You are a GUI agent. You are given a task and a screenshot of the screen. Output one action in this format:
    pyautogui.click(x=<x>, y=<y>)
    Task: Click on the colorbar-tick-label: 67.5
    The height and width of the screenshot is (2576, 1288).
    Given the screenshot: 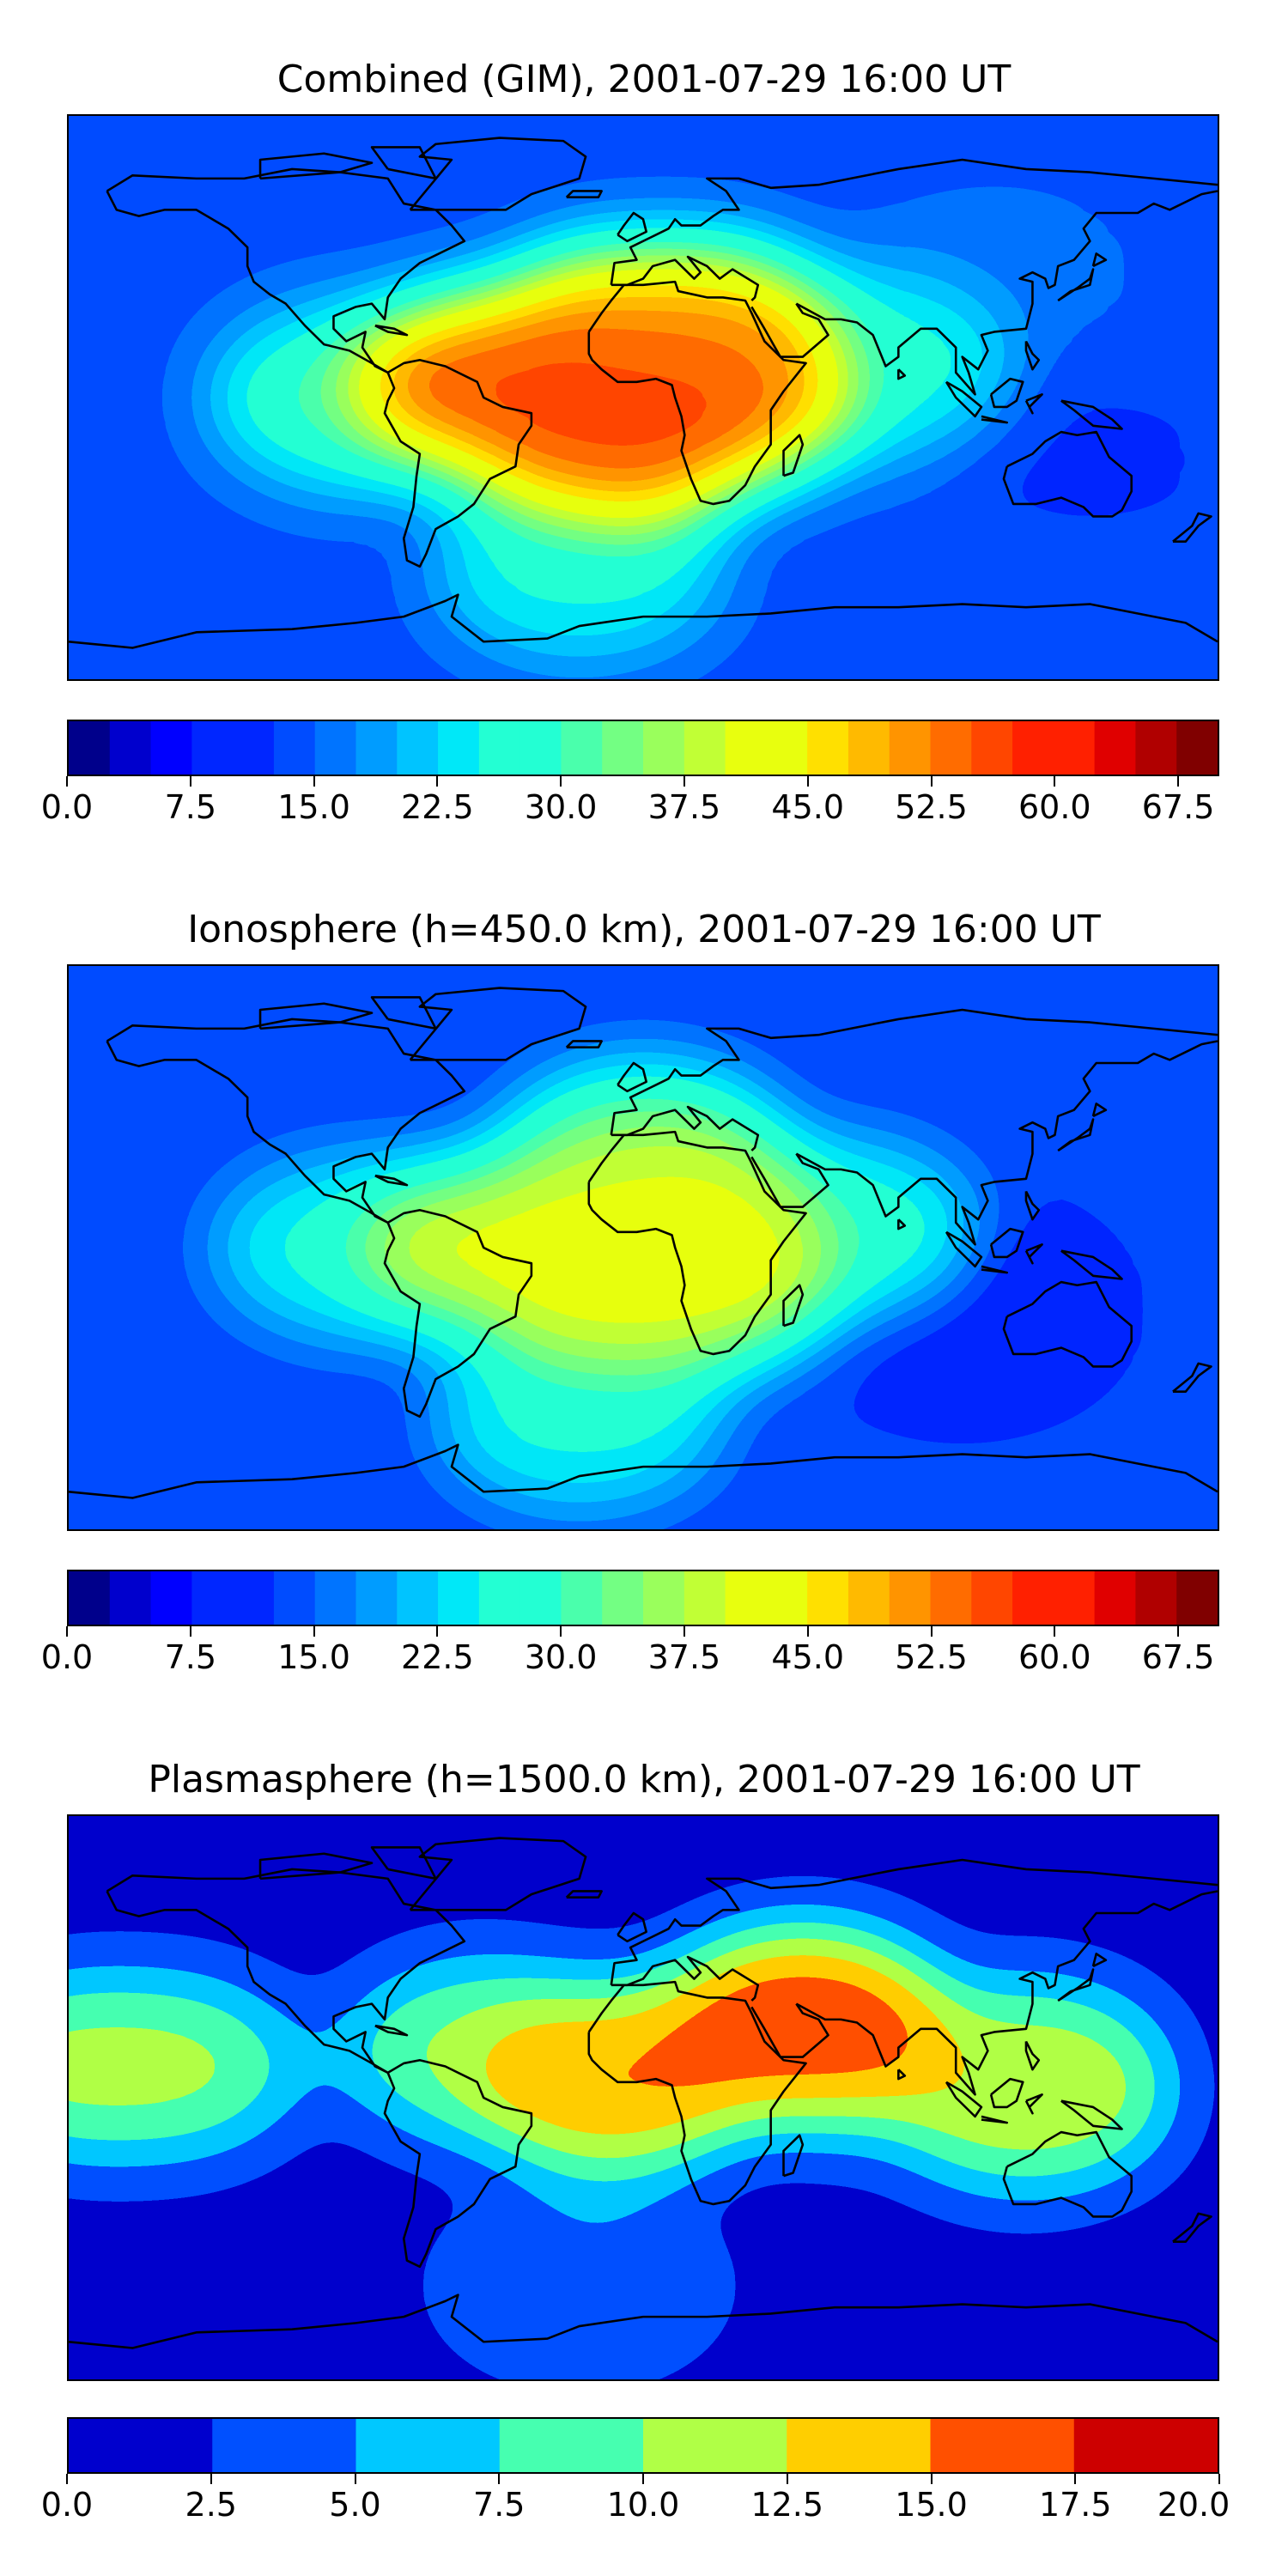 What is the action you would take?
    pyautogui.click(x=1178, y=1657)
    